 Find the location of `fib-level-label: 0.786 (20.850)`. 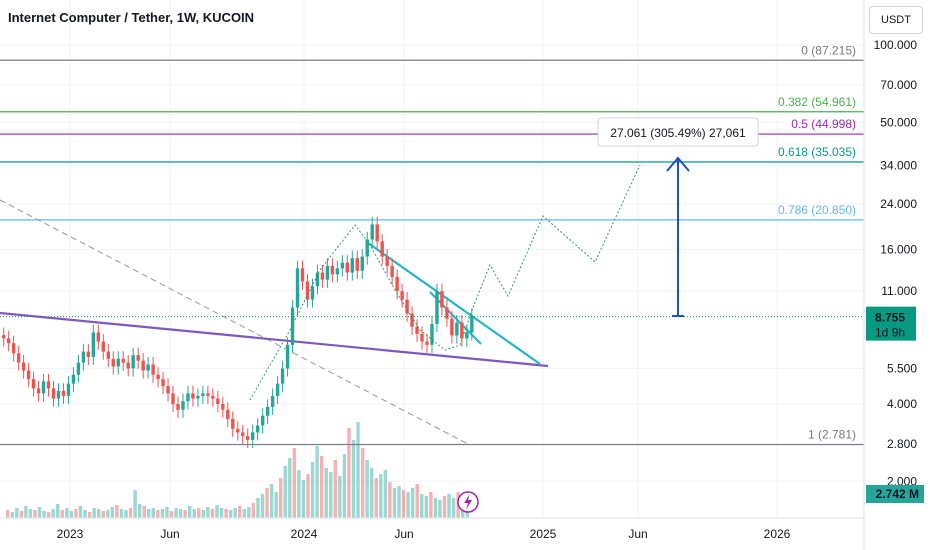

fib-level-label: 0.786 (20.850) is located at coordinates (817, 210).